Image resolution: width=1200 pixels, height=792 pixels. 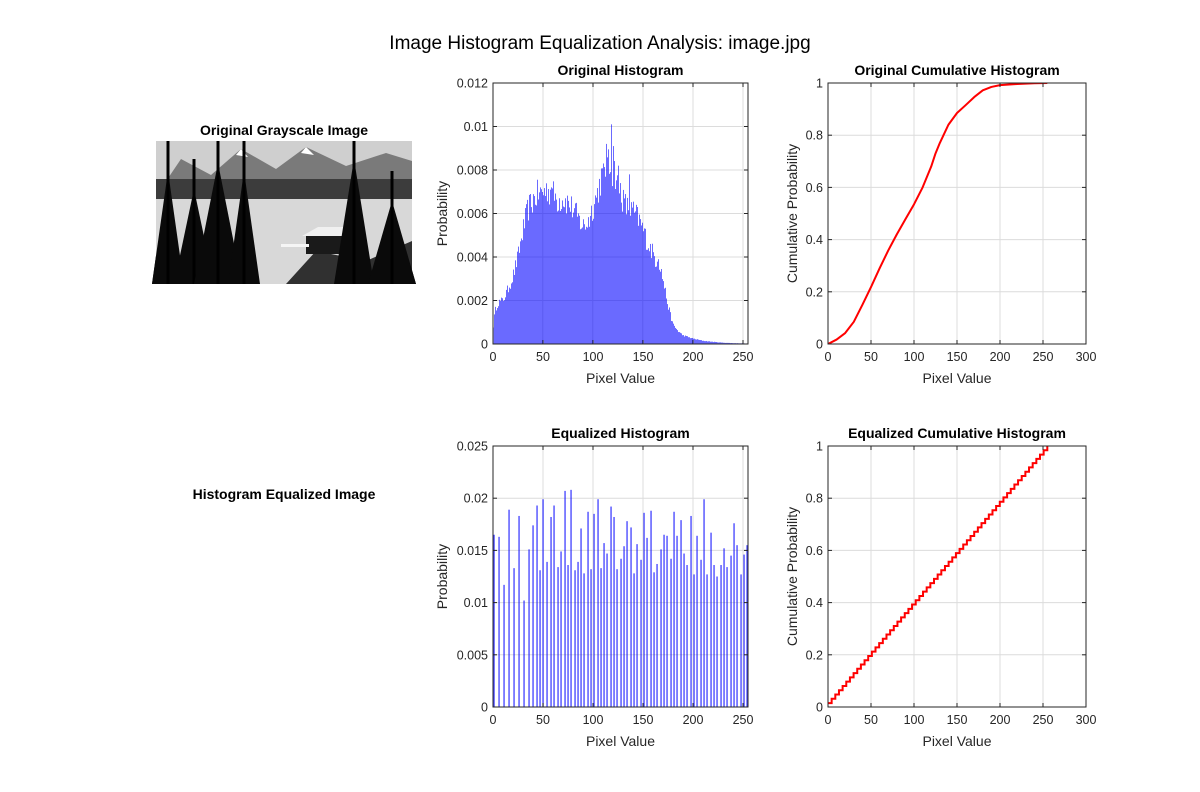 What do you see at coordinates (938, 575) in the screenshot?
I see `eq-cdf-series` at bounding box center [938, 575].